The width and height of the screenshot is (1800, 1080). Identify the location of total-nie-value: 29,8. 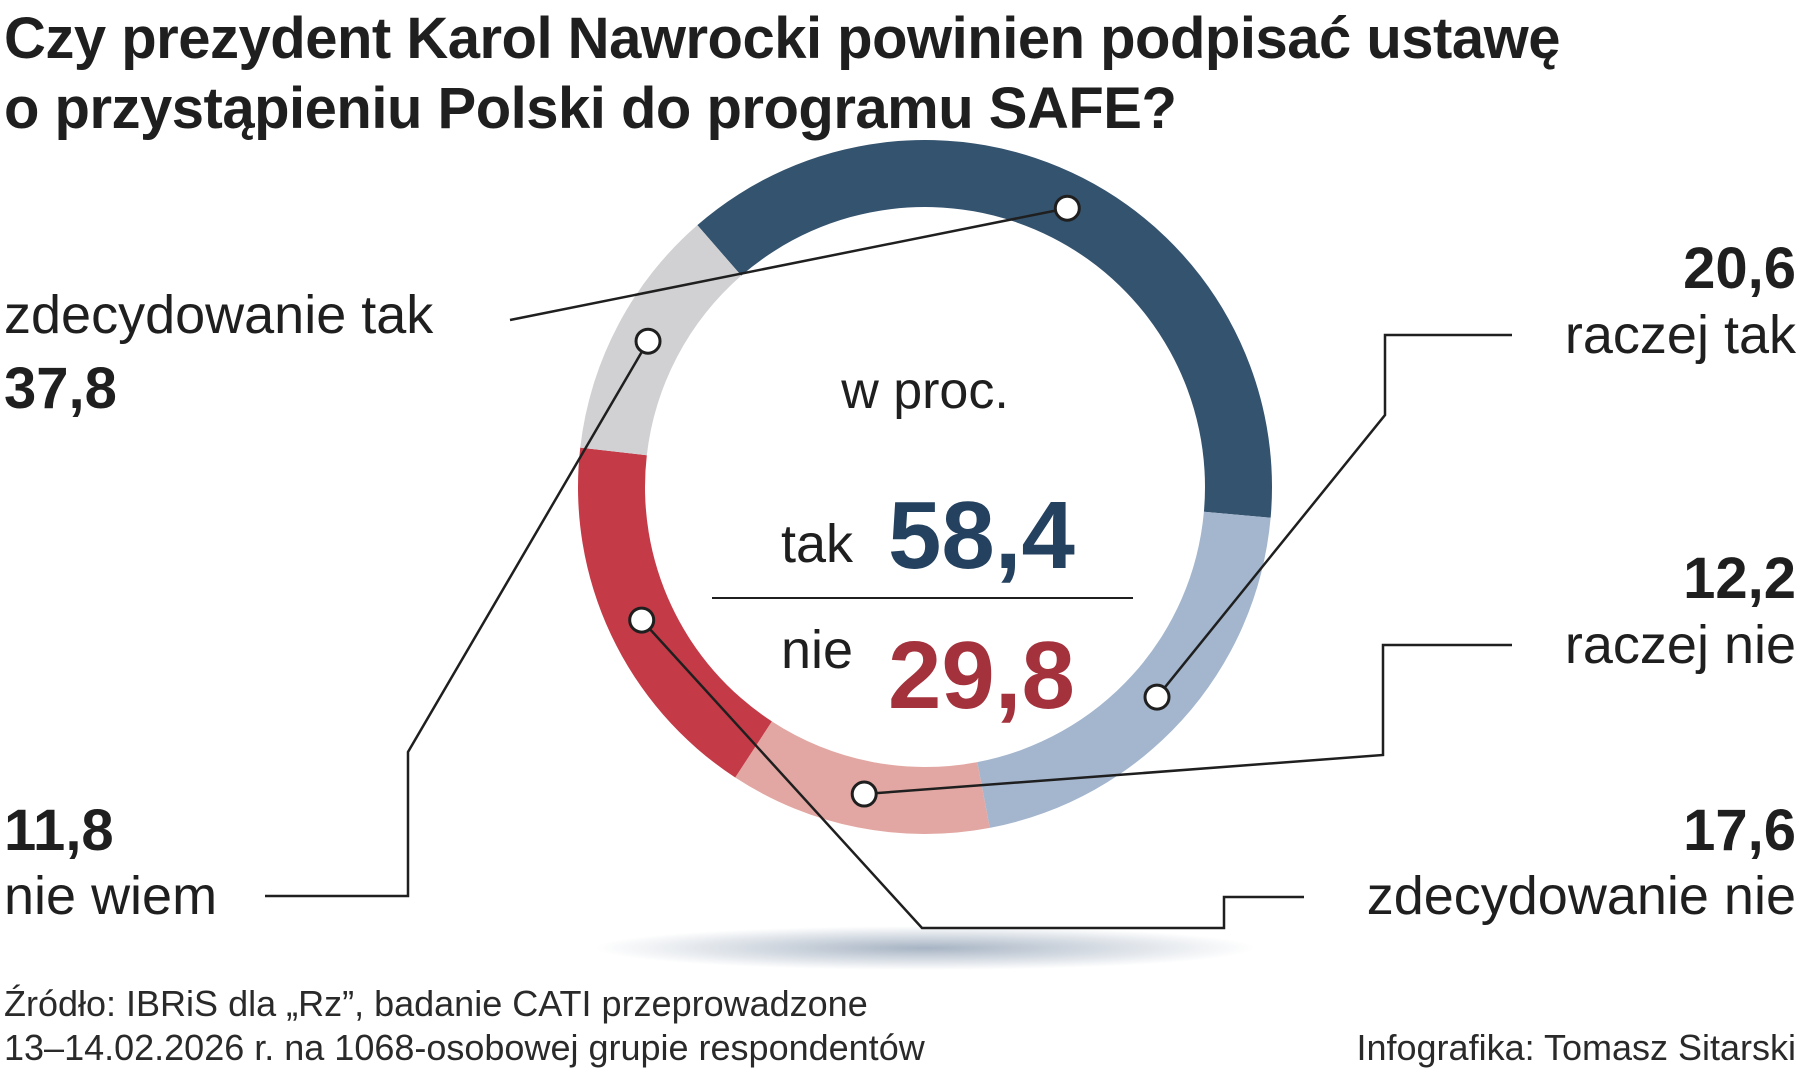
(981, 675).